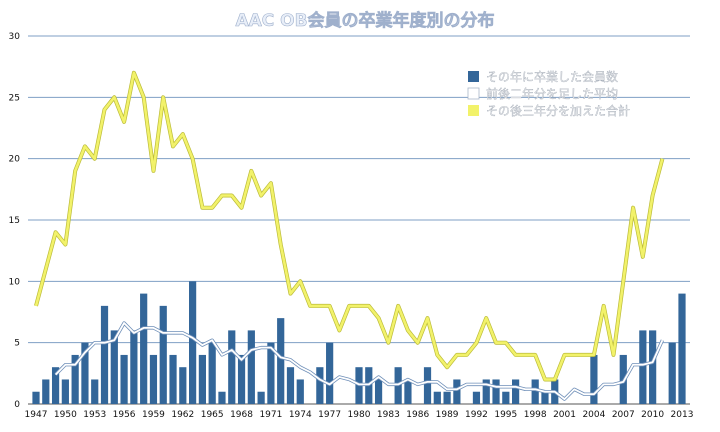 The width and height of the screenshot is (720, 432). Describe the element at coordinates (14, 98) in the screenshot. I see `y-tick-label: 25` at that location.